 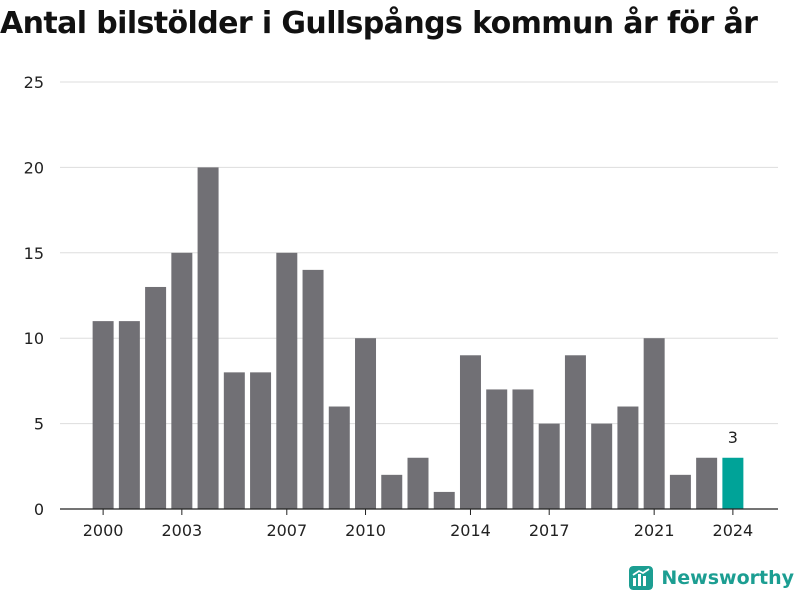 I want to click on bar-2000, so click(x=103, y=415).